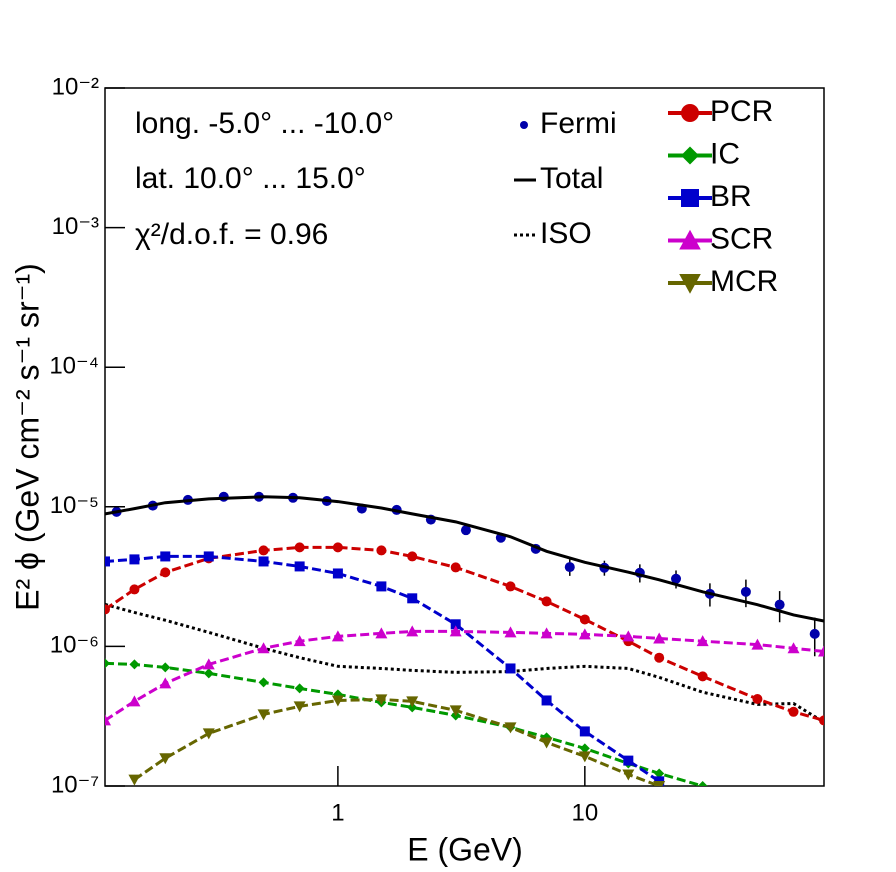 Image resolution: width=896 pixels, height=872 pixels. What do you see at coordinates (566, 233) in the screenshot?
I see `legend-label: ISO` at bounding box center [566, 233].